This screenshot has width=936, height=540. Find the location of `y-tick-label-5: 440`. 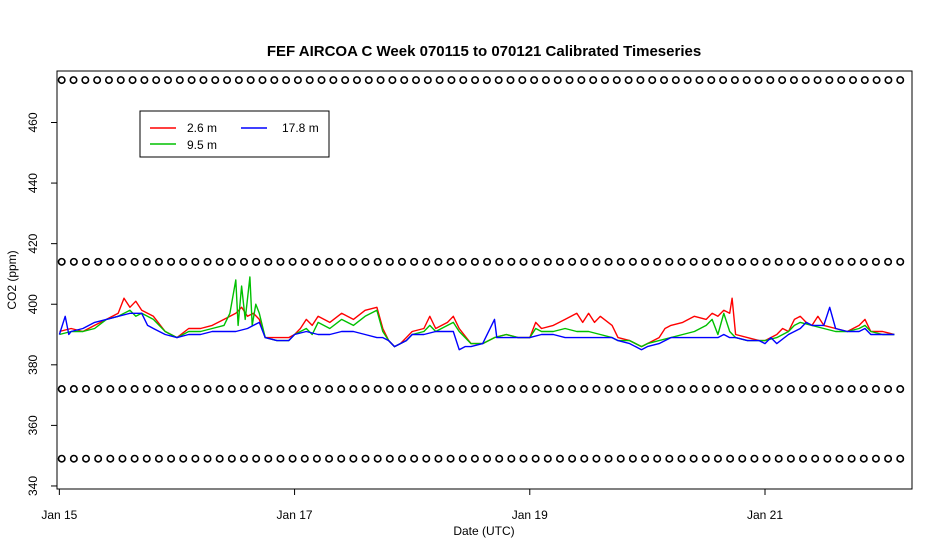

y-tick-label-5: 440 is located at coordinates (33, 183).